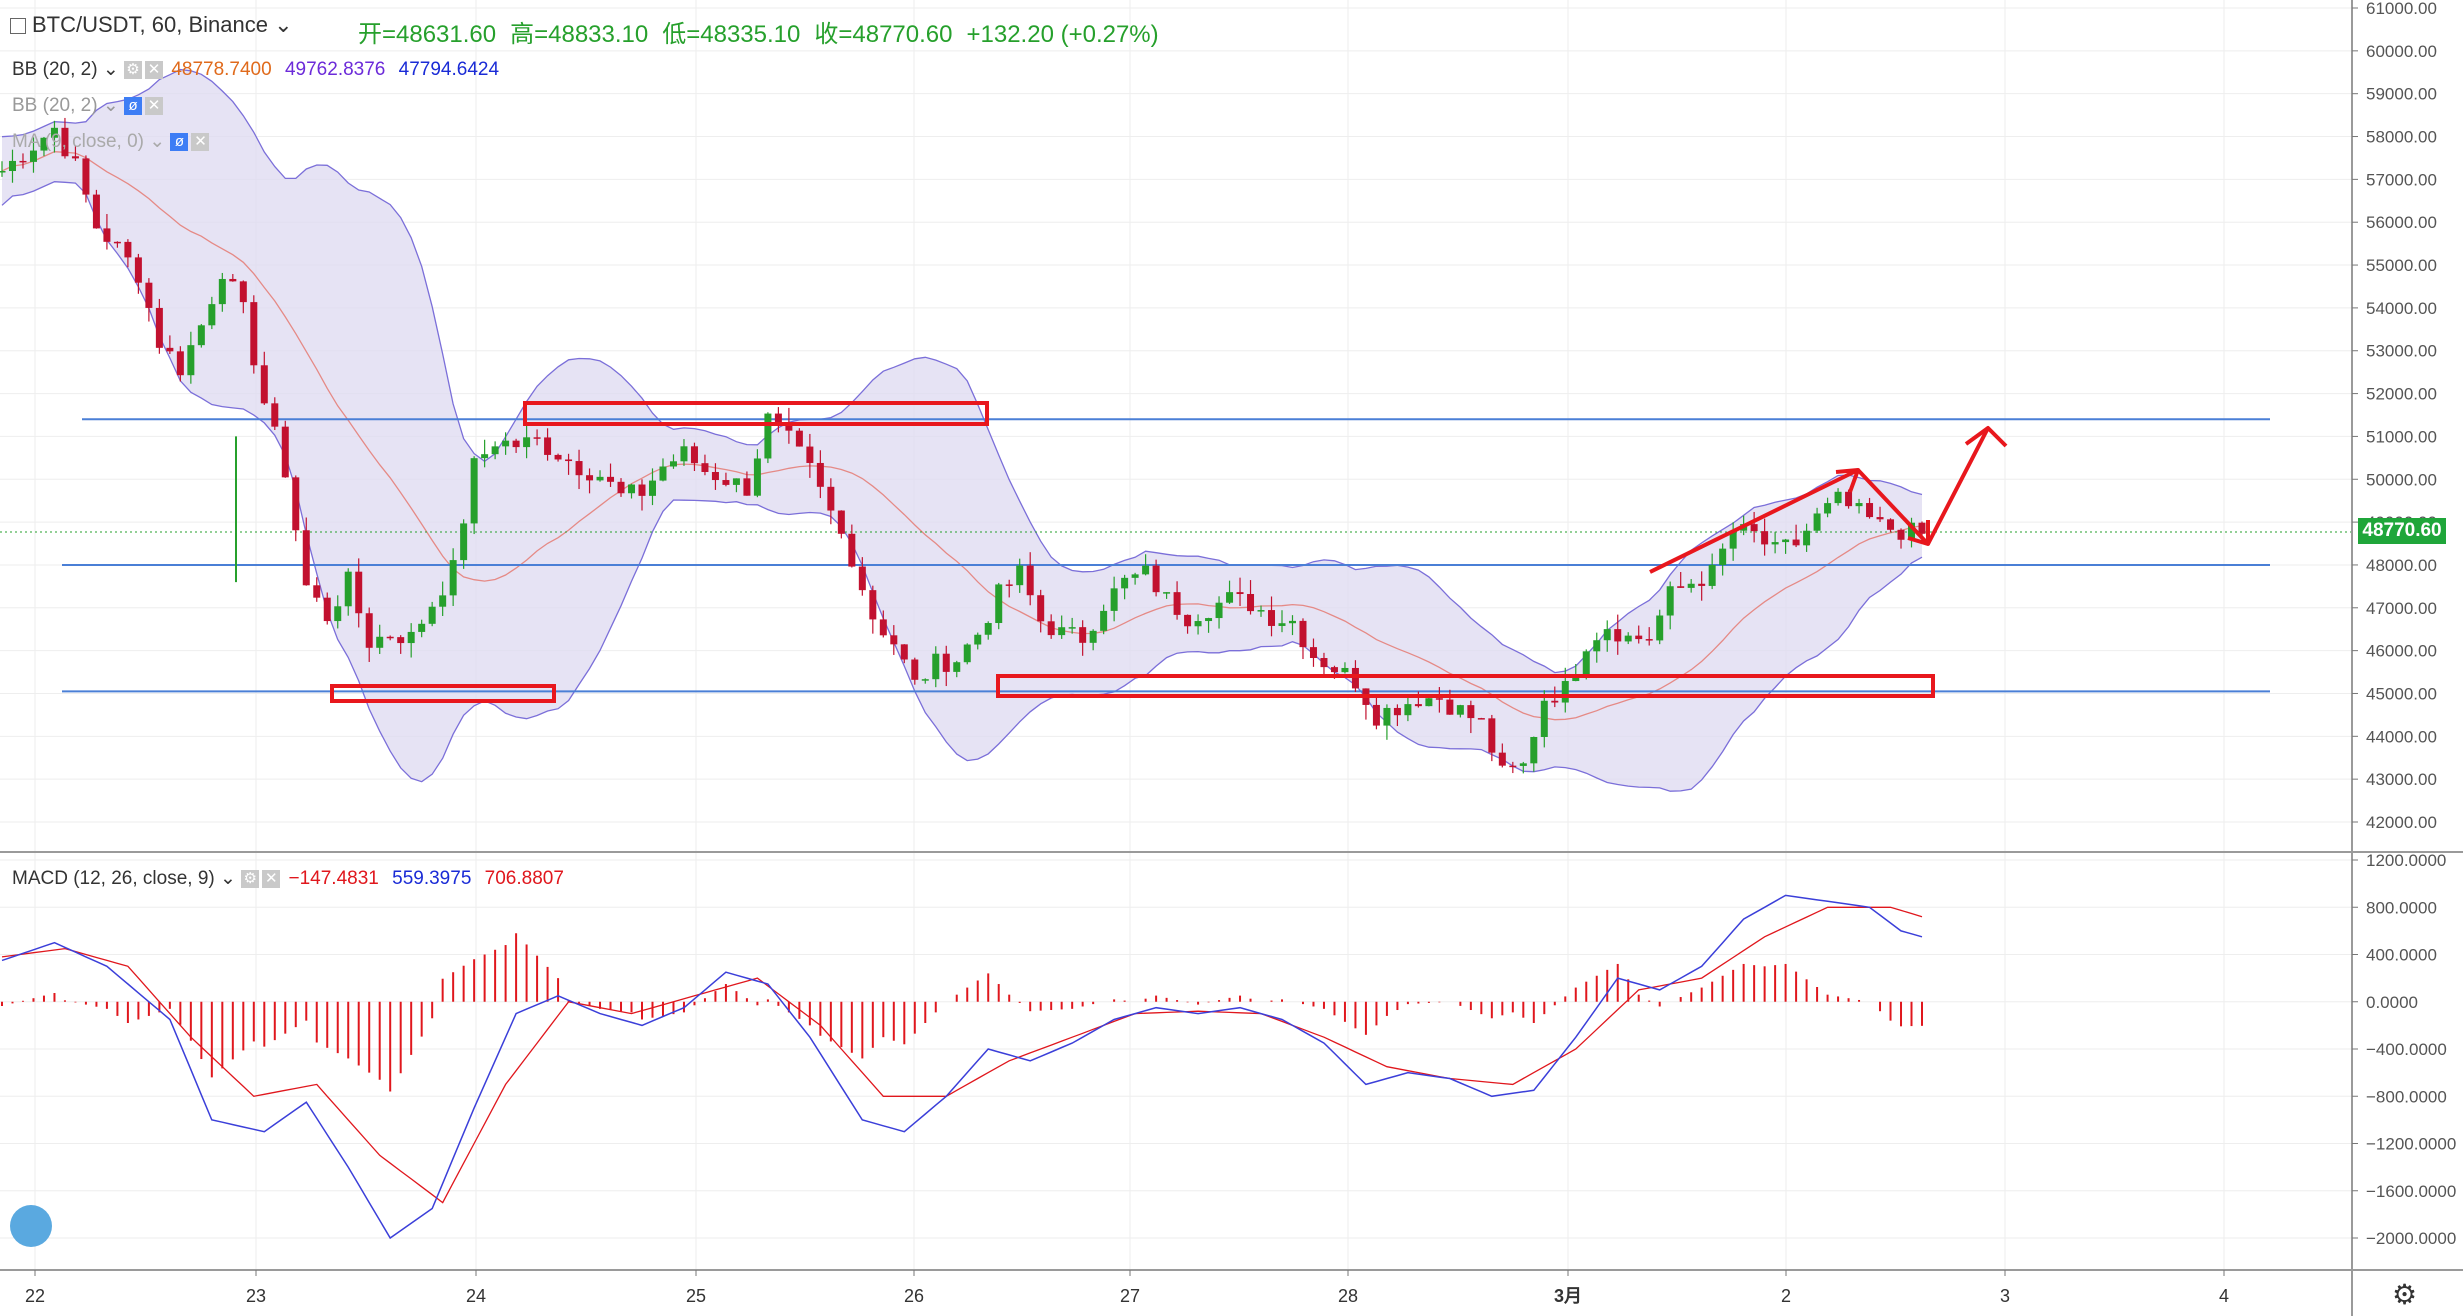 This screenshot has width=2463, height=1316. I want to click on y-tick-label: 47000.00, so click(2401, 608).